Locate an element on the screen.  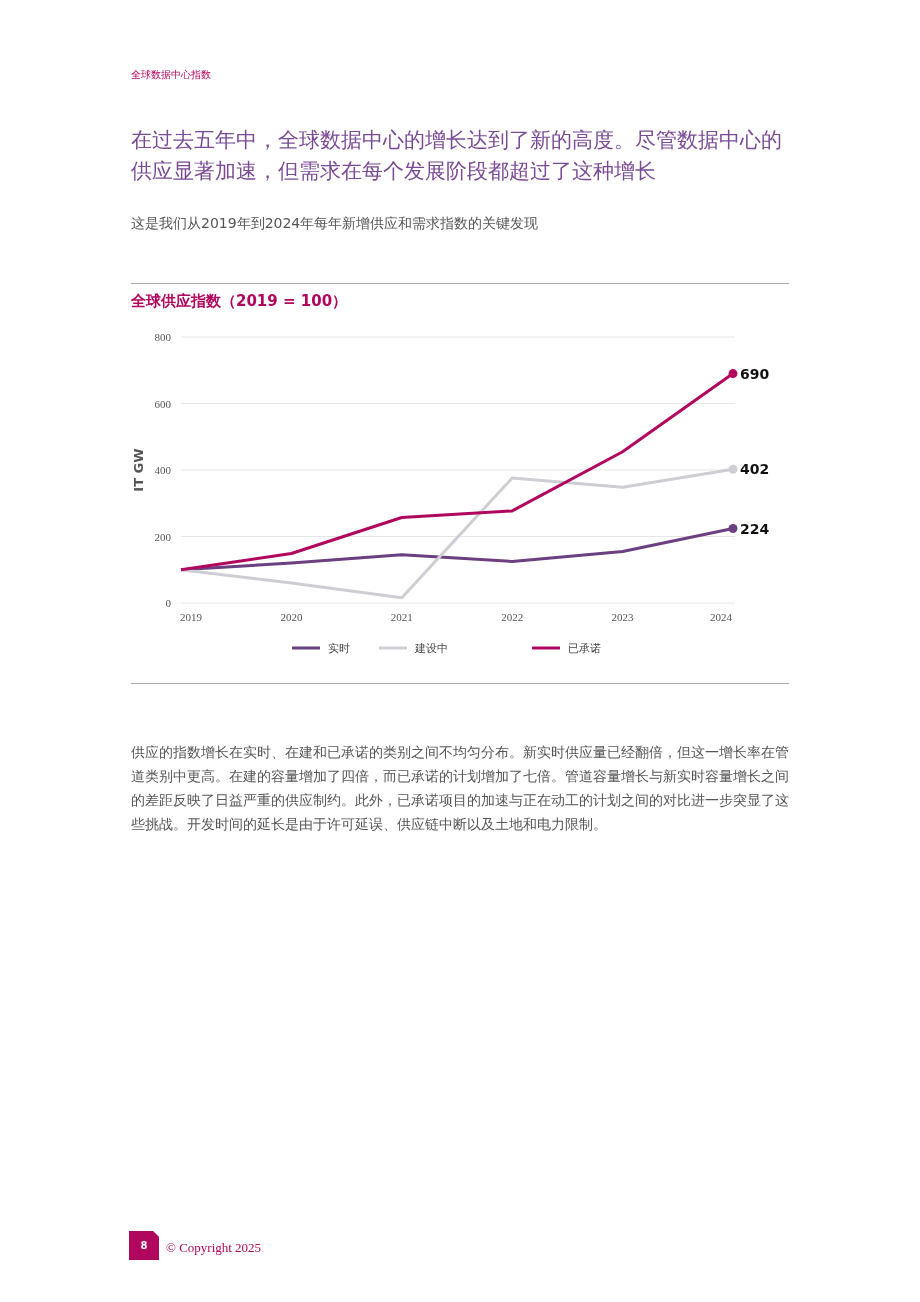
y-tick-label: 400 is located at coordinates (163, 470).